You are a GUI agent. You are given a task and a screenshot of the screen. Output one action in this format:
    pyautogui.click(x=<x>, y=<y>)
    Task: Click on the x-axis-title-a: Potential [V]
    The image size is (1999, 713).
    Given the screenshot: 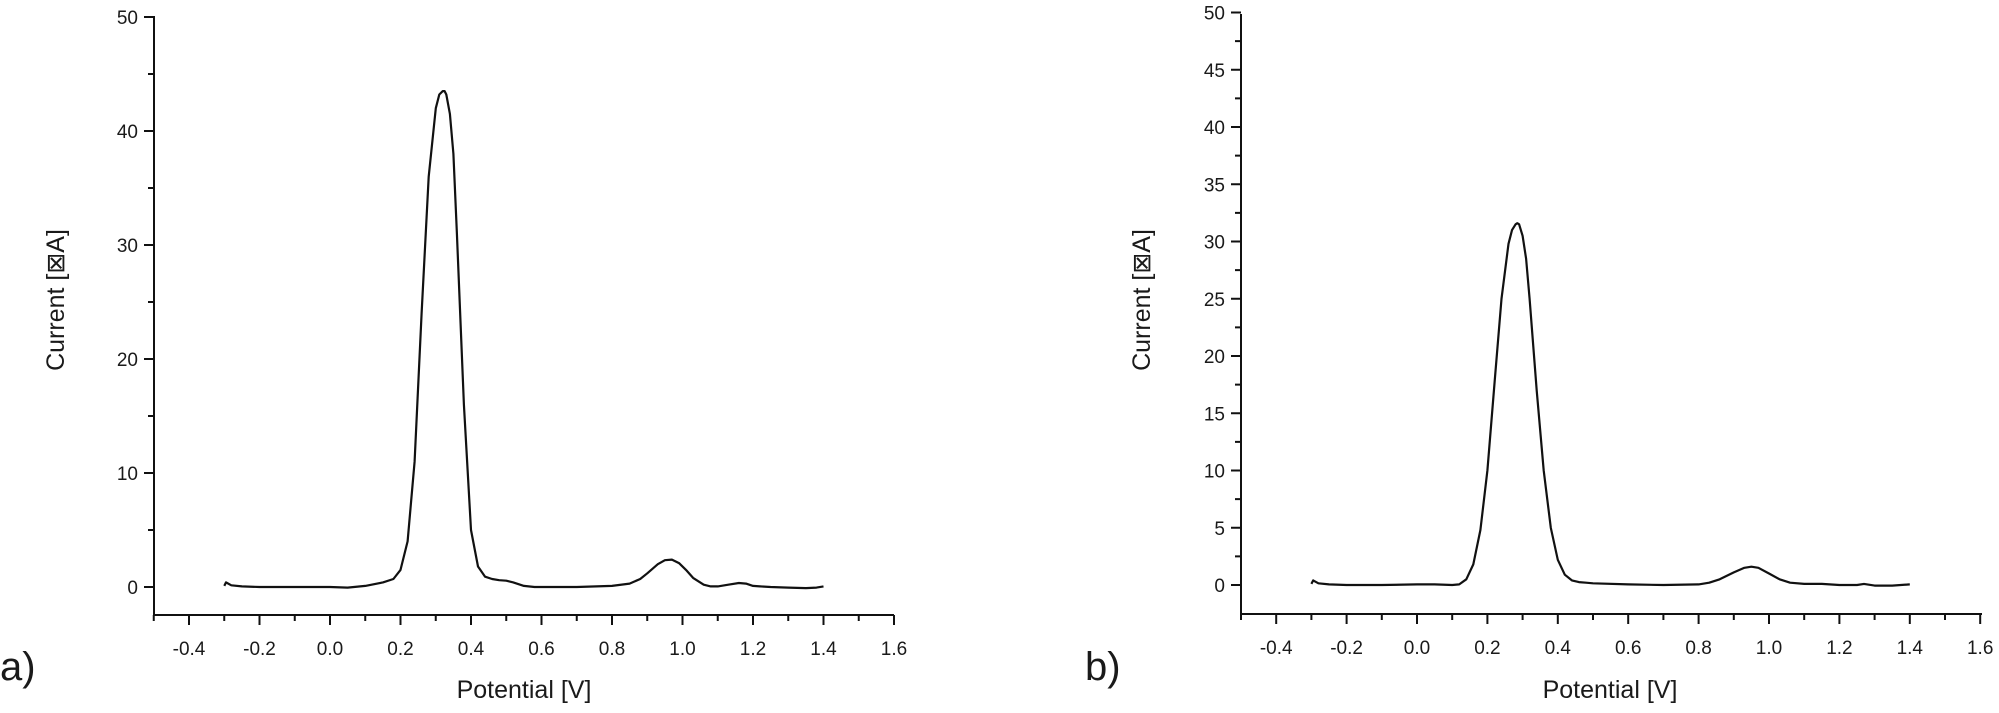 What is the action you would take?
    pyautogui.click(x=524, y=690)
    